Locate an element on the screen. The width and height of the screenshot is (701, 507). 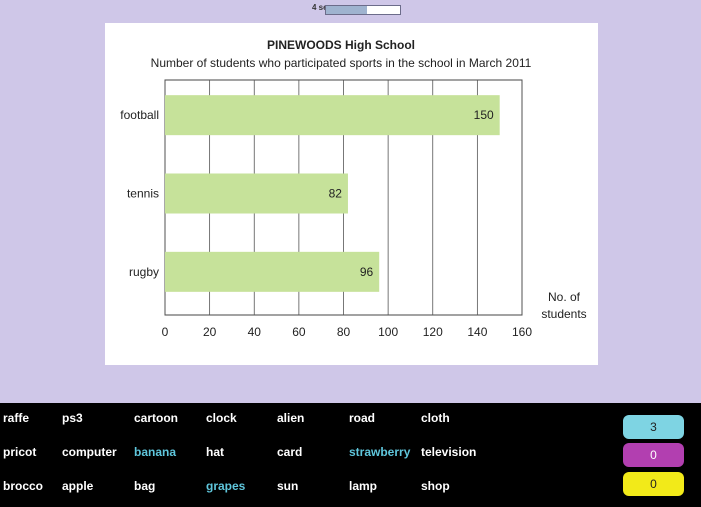
word-option: brocco is located at coordinates (23, 486).